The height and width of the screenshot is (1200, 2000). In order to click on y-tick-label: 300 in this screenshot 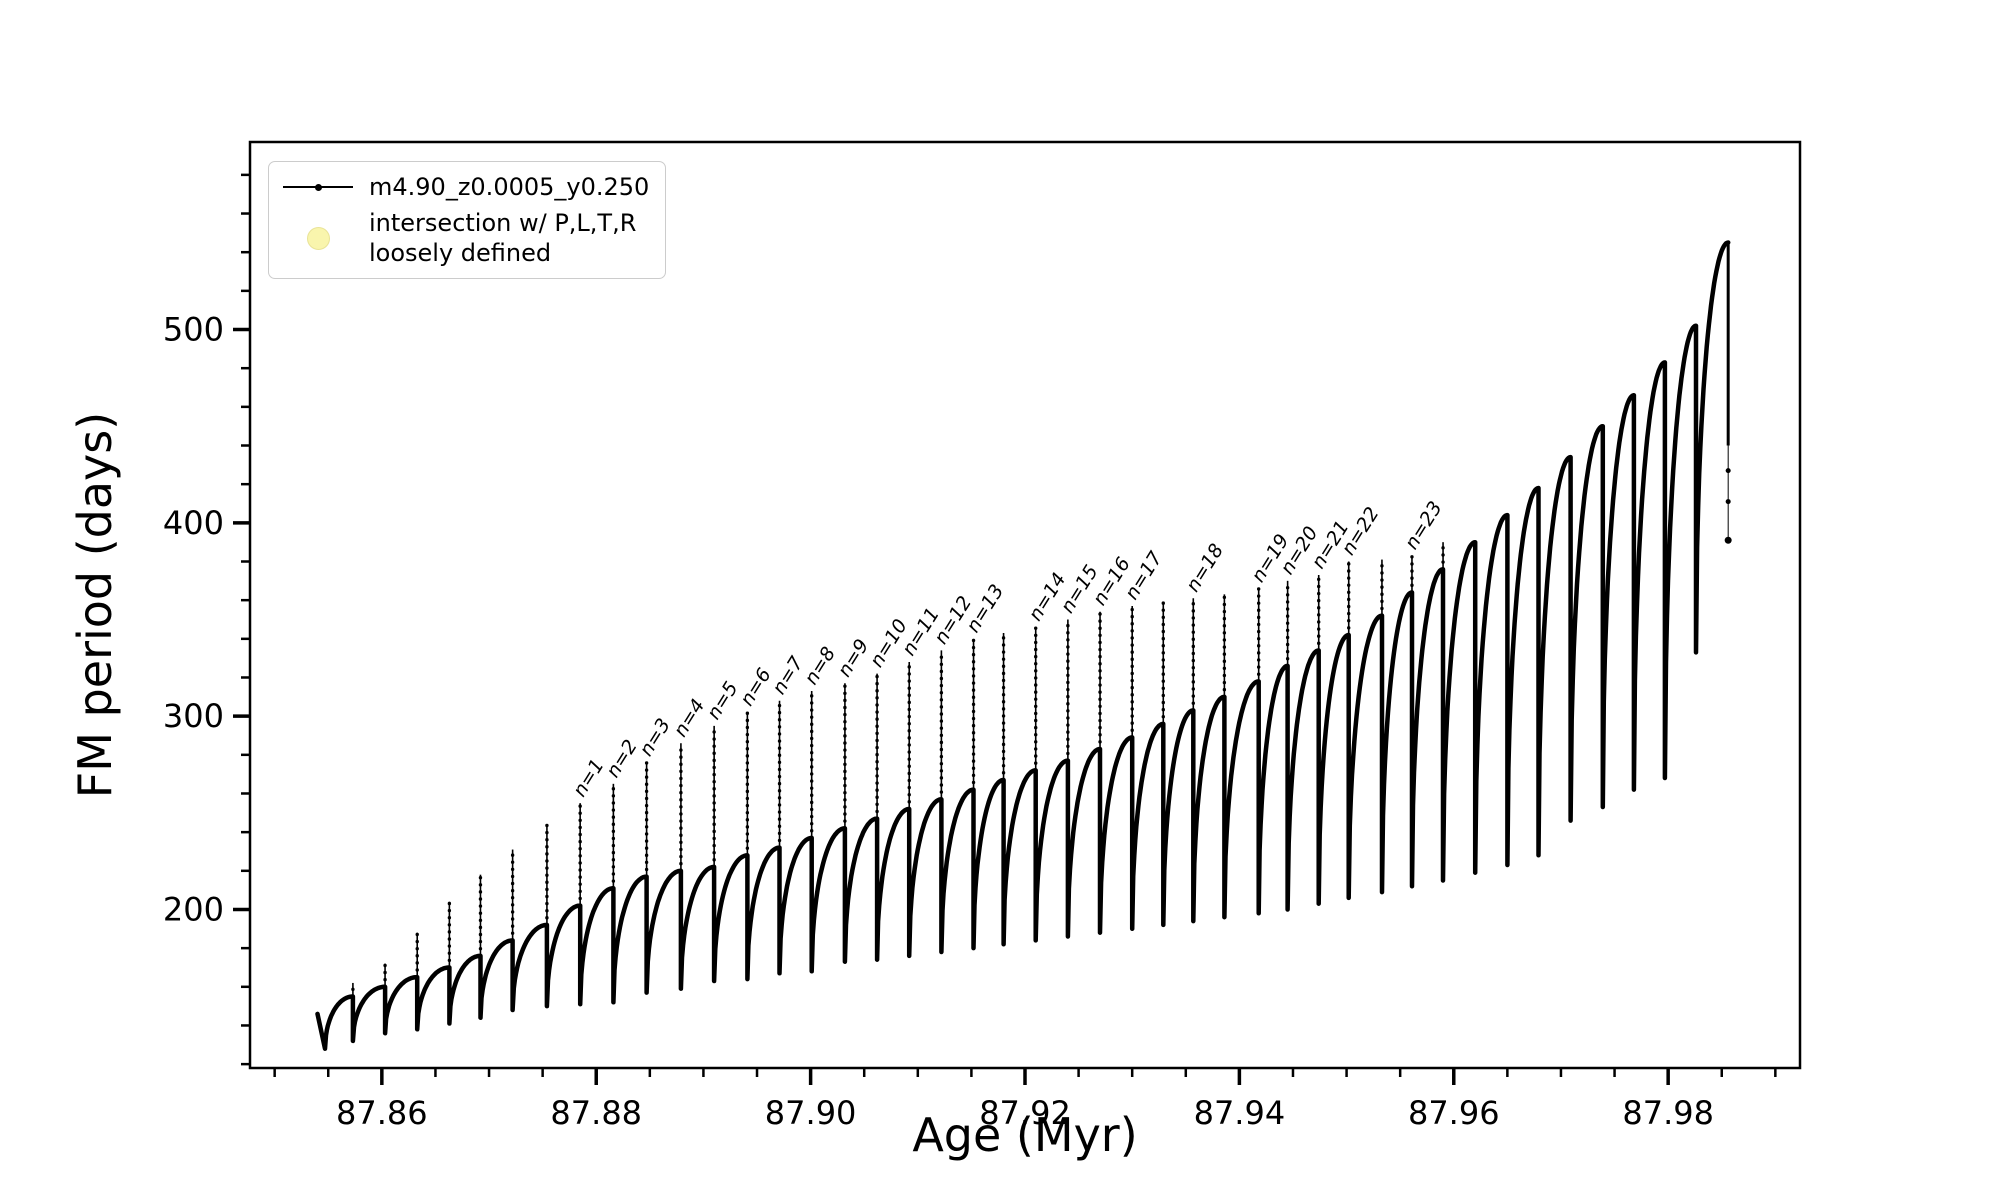, I will do `click(193, 716)`.